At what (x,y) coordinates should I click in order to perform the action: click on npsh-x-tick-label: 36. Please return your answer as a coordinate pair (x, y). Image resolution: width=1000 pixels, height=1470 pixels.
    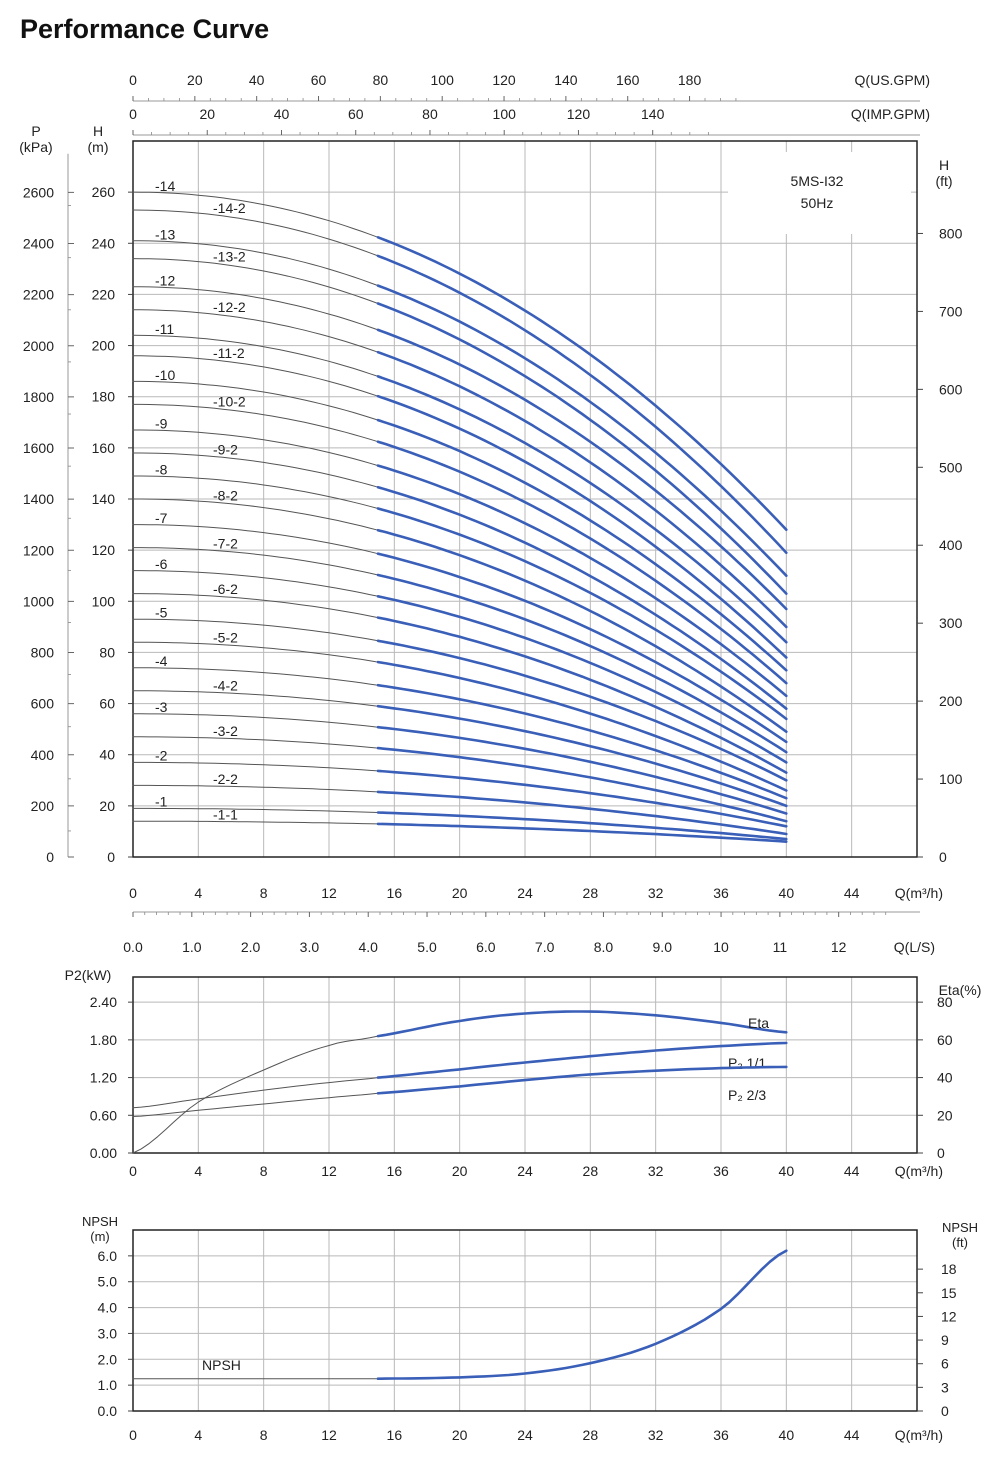
    Looking at the image, I should click on (721, 1435).